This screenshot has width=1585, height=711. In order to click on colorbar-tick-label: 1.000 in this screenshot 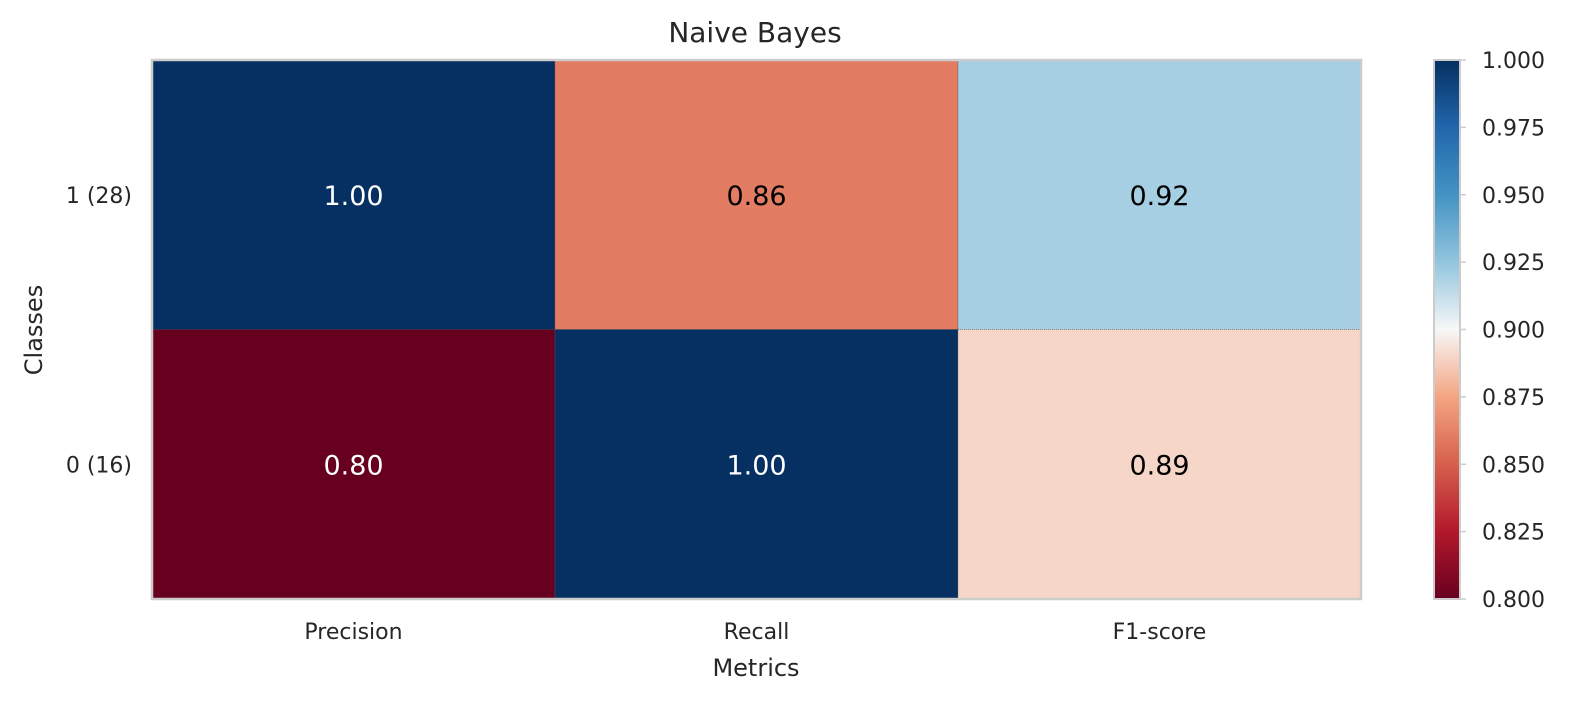, I will do `click(1513, 61)`.